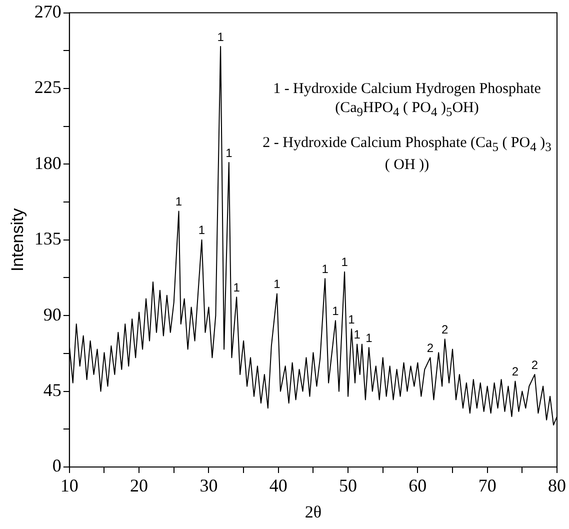  Describe the element at coordinates (52, 390) in the screenshot. I see `y-tick-label: 45` at that location.